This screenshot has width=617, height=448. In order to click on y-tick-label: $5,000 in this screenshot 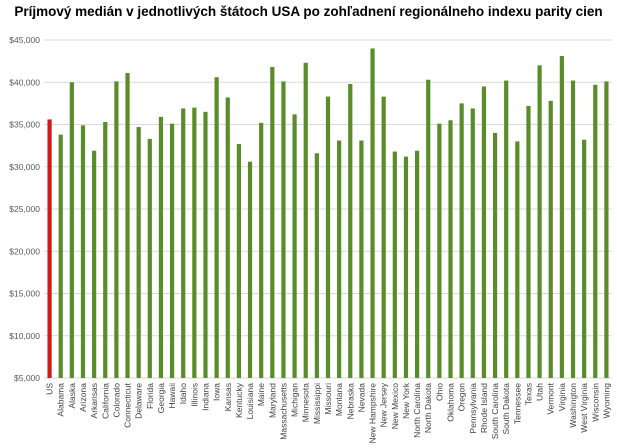, I will do `click(27, 378)`.